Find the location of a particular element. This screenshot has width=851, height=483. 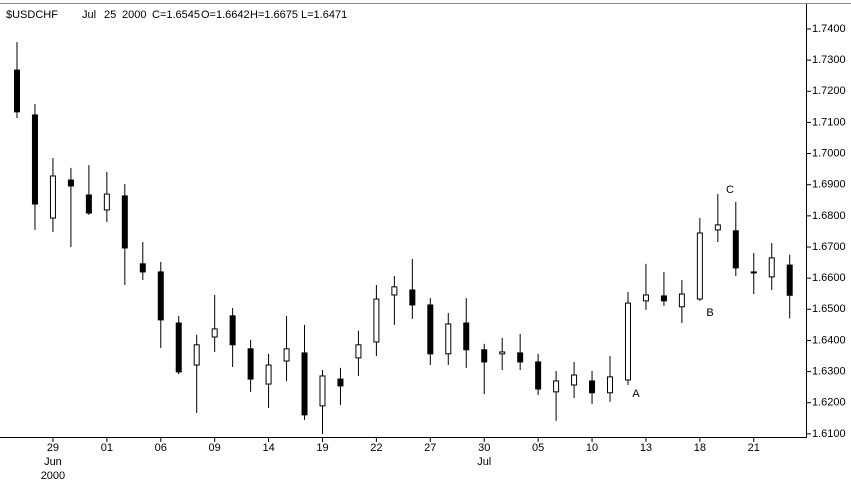

y-tick-label: 1.6800 is located at coordinates (829, 216).